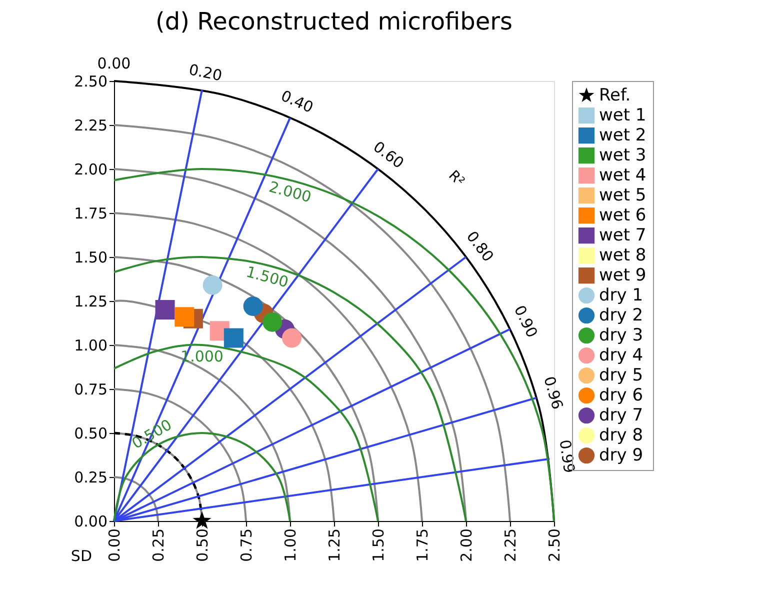 The height and width of the screenshot is (600, 768). What do you see at coordinates (622, 256) in the screenshot?
I see `legend-label: wet 8` at bounding box center [622, 256].